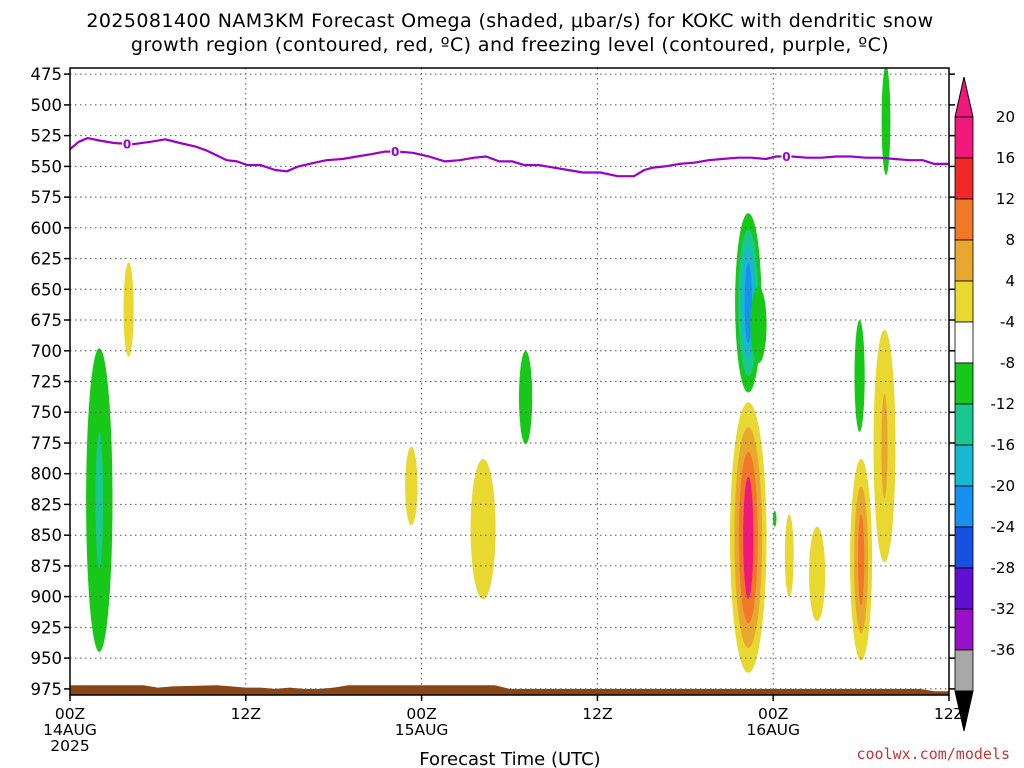  I want to click on ground-terrain, so click(509, 690).